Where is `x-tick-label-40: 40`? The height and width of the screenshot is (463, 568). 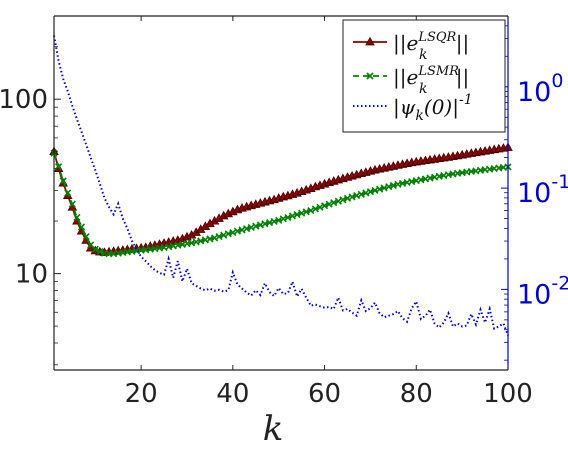 x-tick-label-40: 40 is located at coordinates (232, 394).